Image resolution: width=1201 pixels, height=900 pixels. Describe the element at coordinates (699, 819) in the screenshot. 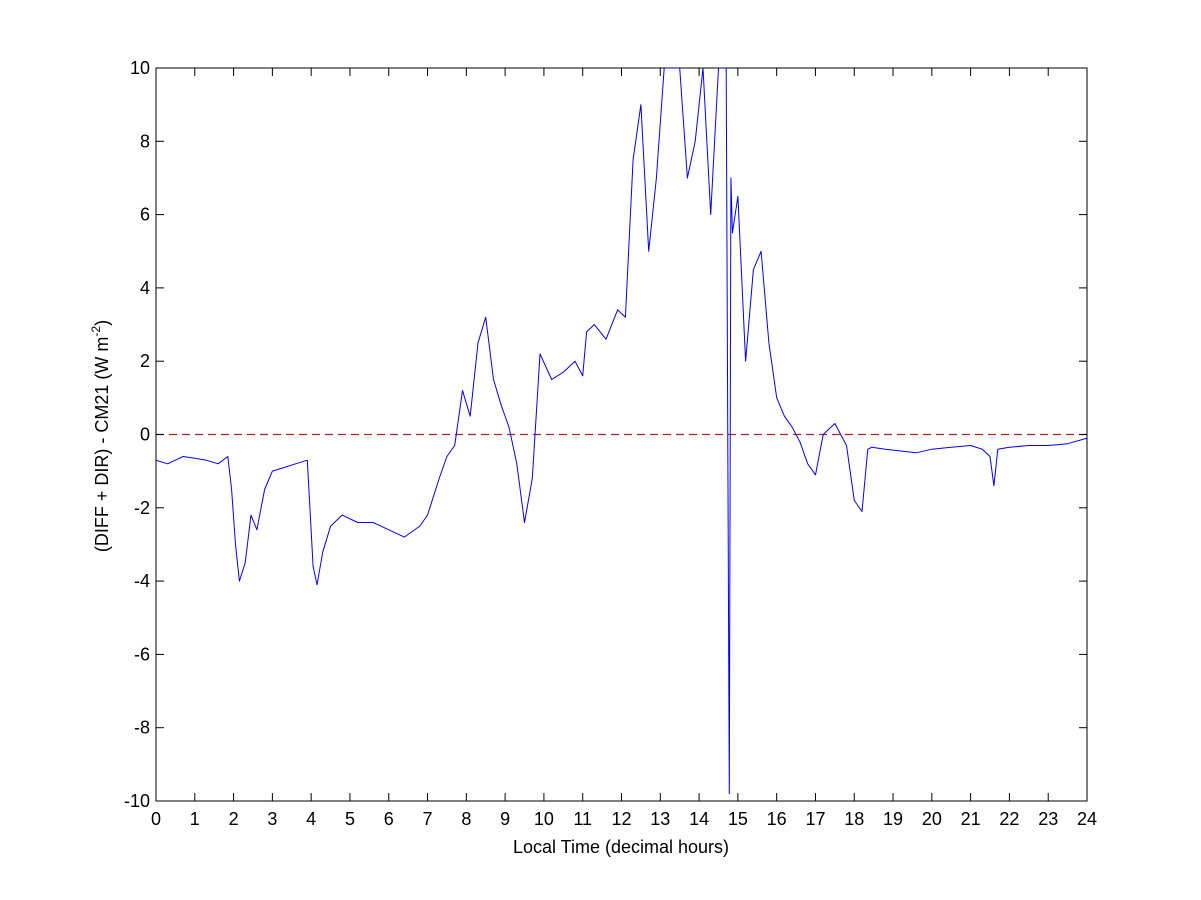

I see `x-tick-label: 14` at that location.